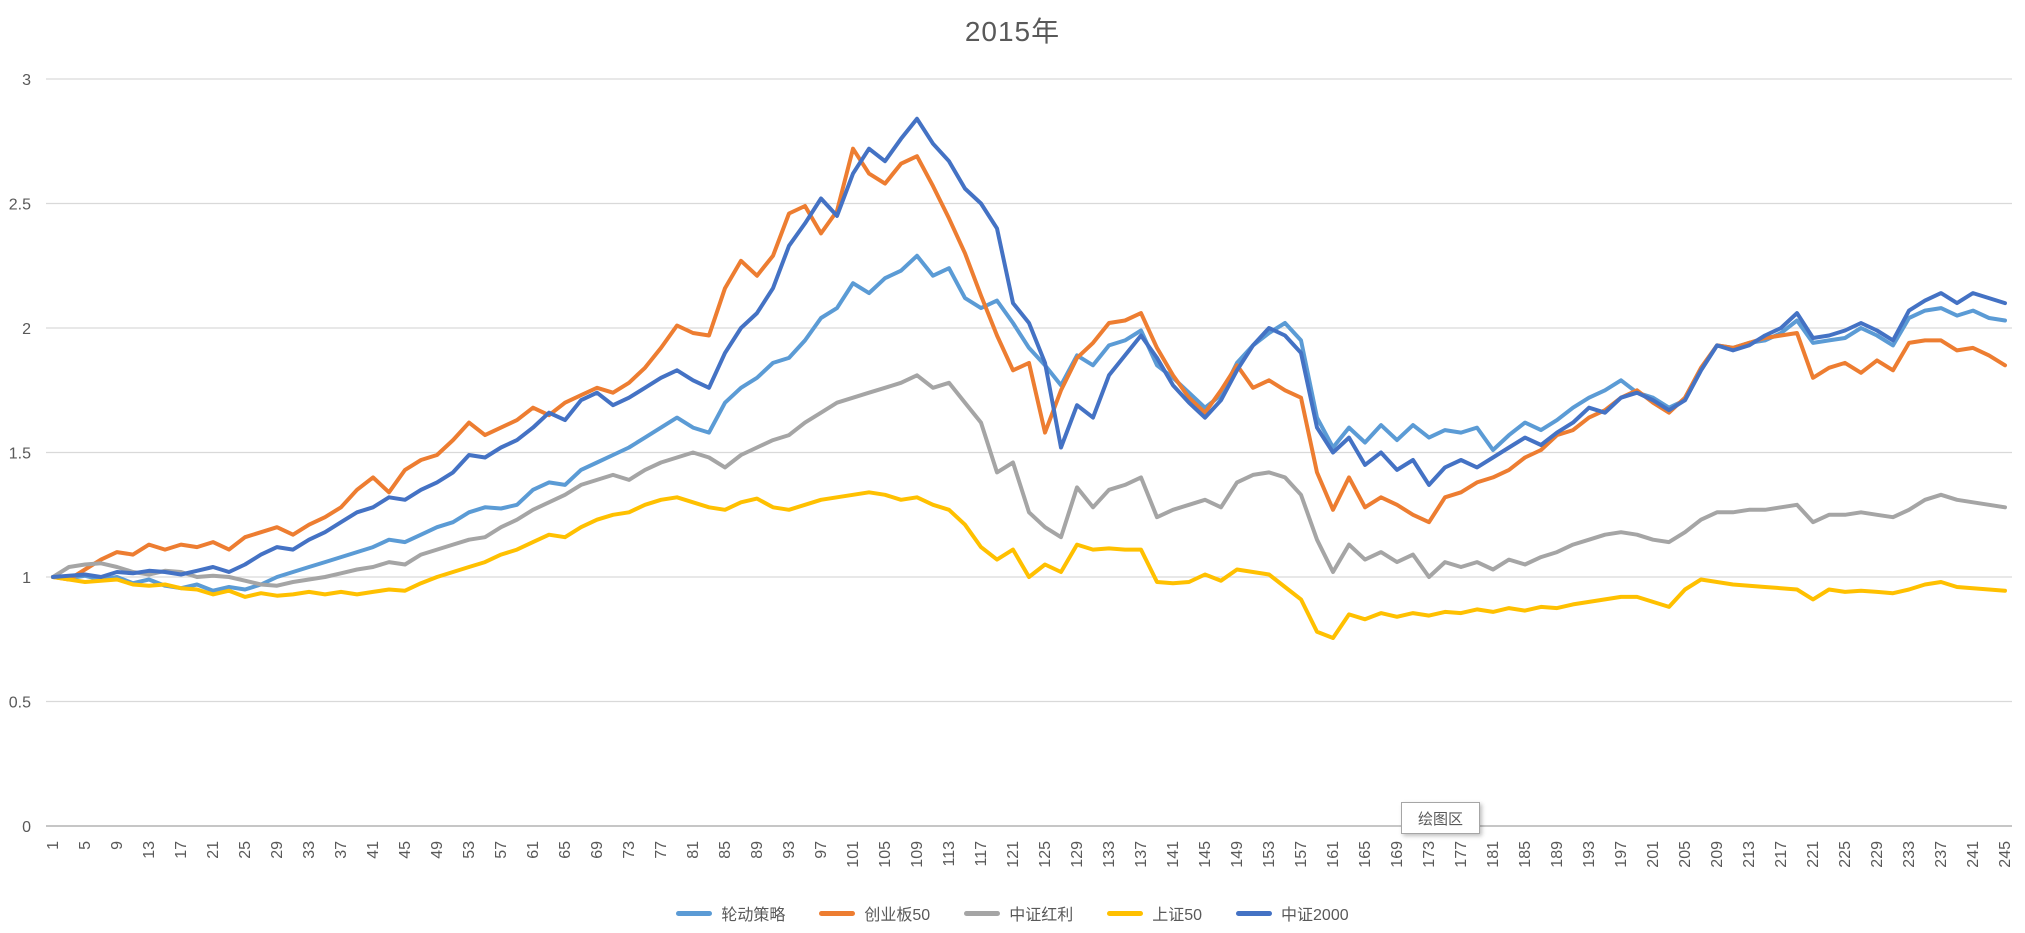 The height and width of the screenshot is (933, 2025). Describe the element at coordinates (753, 915) in the screenshot. I see `legend-label: 轮动策略` at that location.